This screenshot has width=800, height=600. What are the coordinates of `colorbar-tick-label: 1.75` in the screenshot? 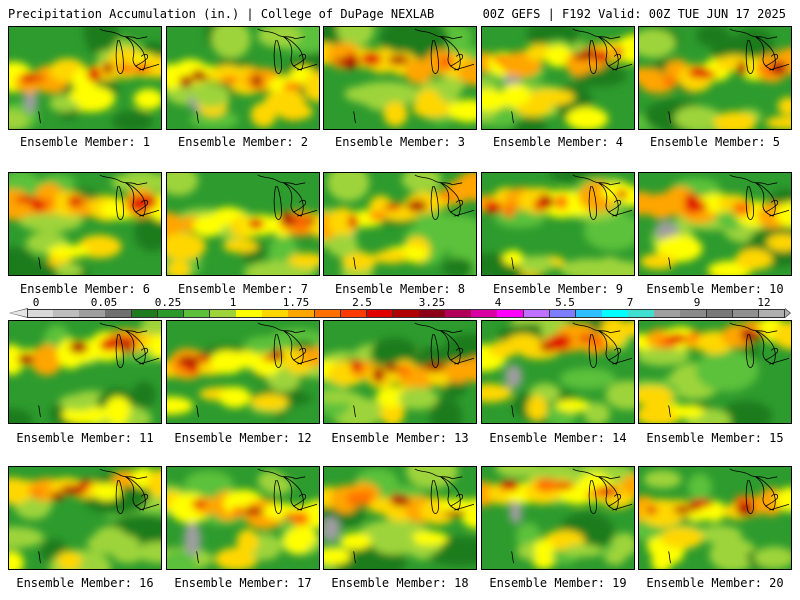 It's located at (296, 302).